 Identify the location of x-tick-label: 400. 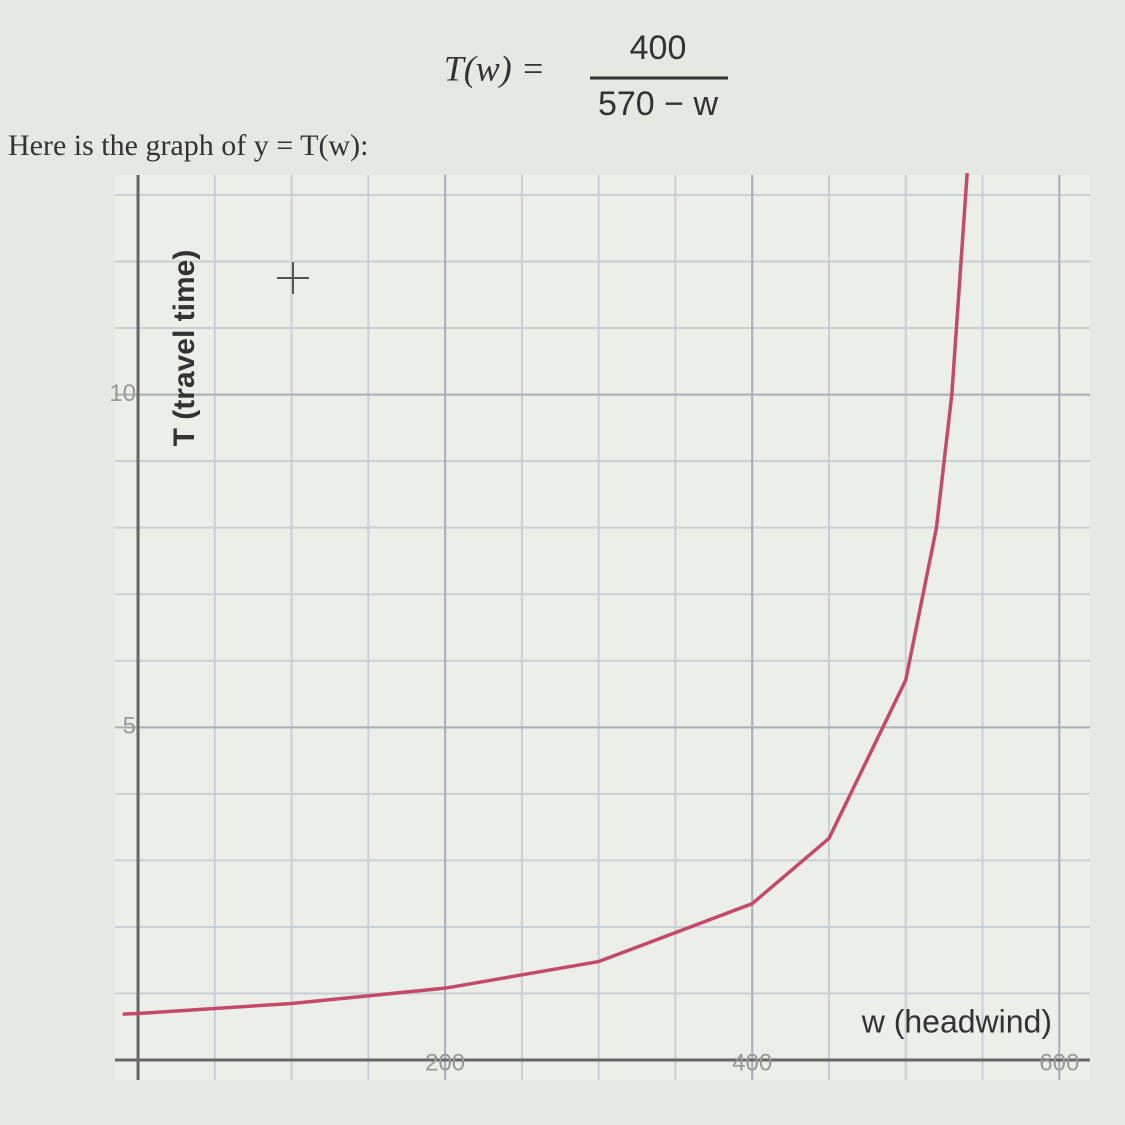
(752, 1062).